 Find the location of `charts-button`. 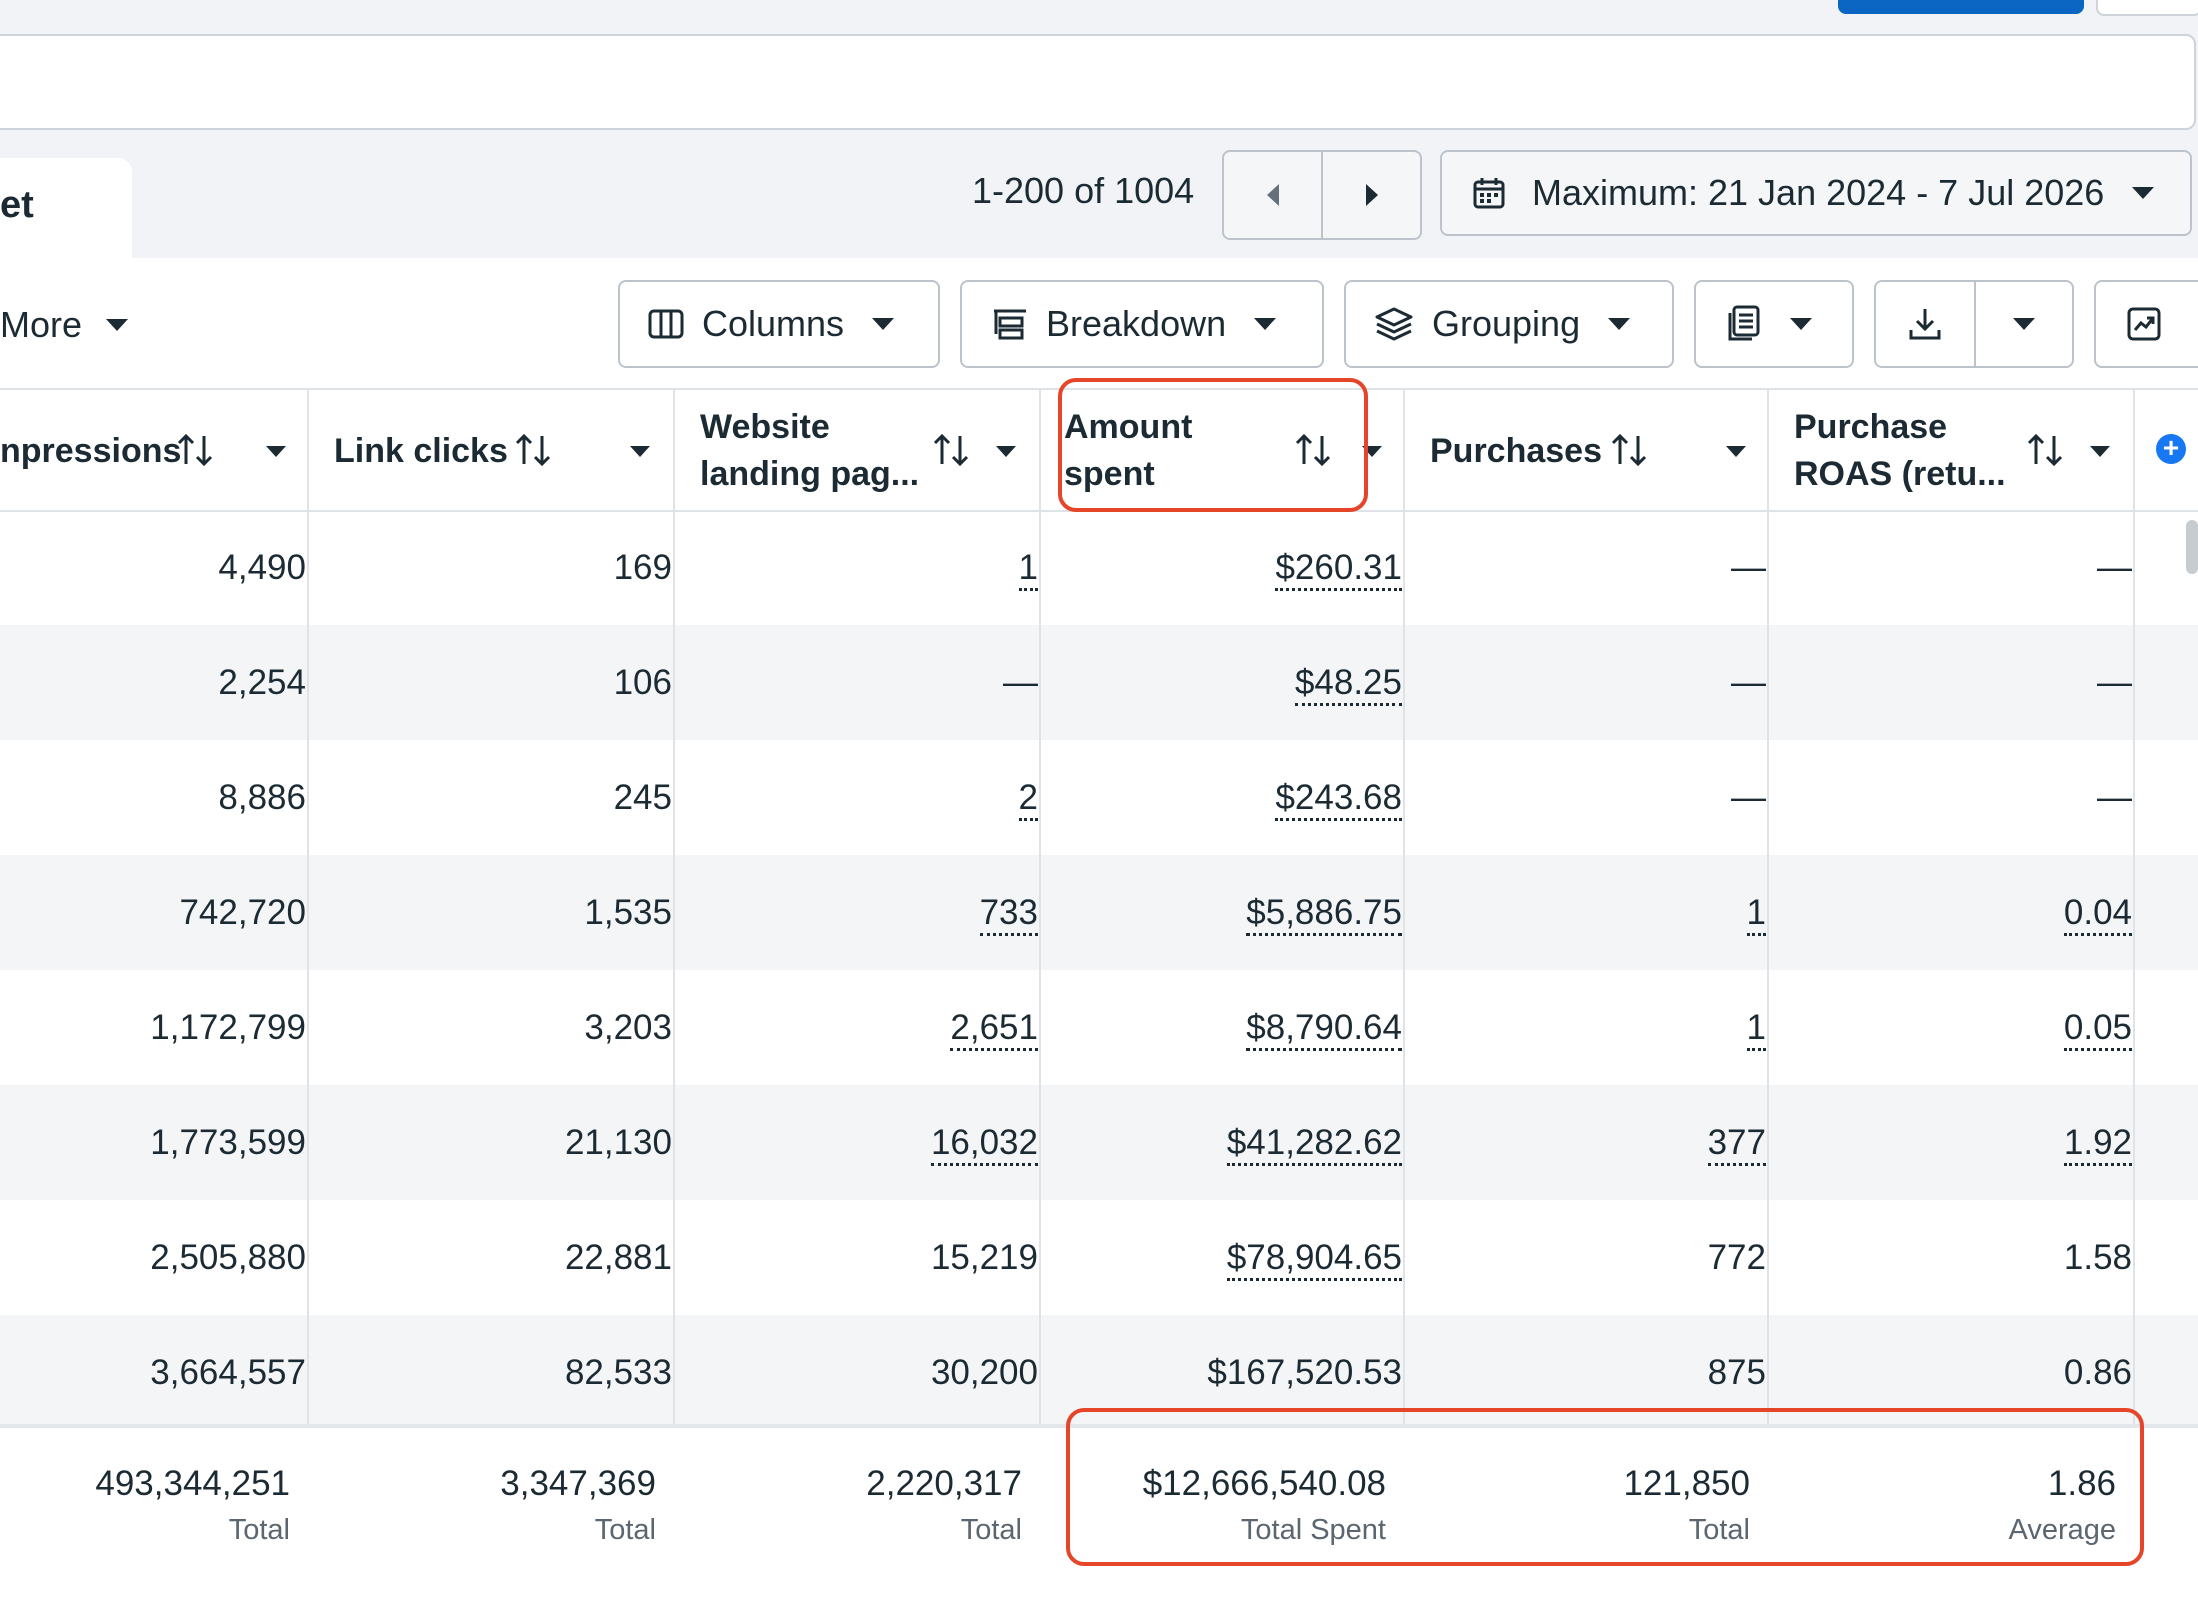

charts-button is located at coordinates (2146, 324).